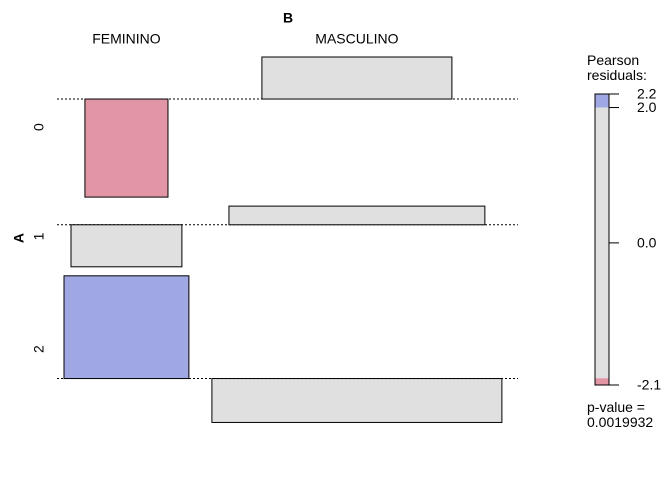  Describe the element at coordinates (39, 349) in the screenshot. I see `row-label: 2` at that location.